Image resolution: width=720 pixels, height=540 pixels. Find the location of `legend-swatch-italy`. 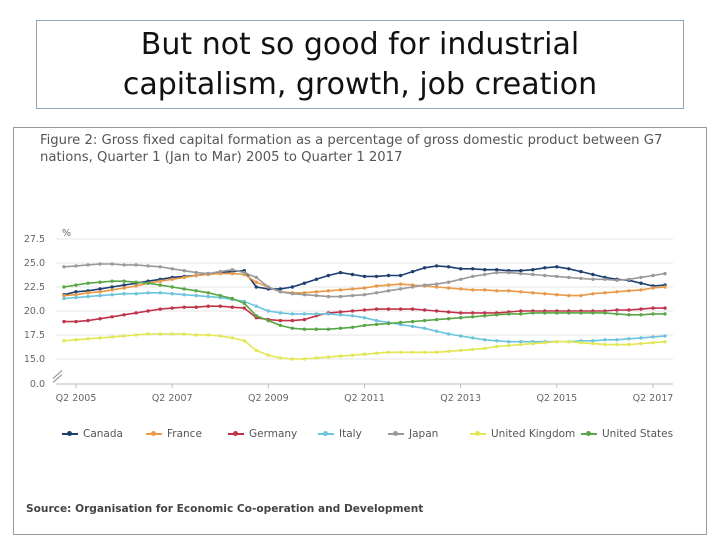

legend-swatch-italy is located at coordinates (326, 433).